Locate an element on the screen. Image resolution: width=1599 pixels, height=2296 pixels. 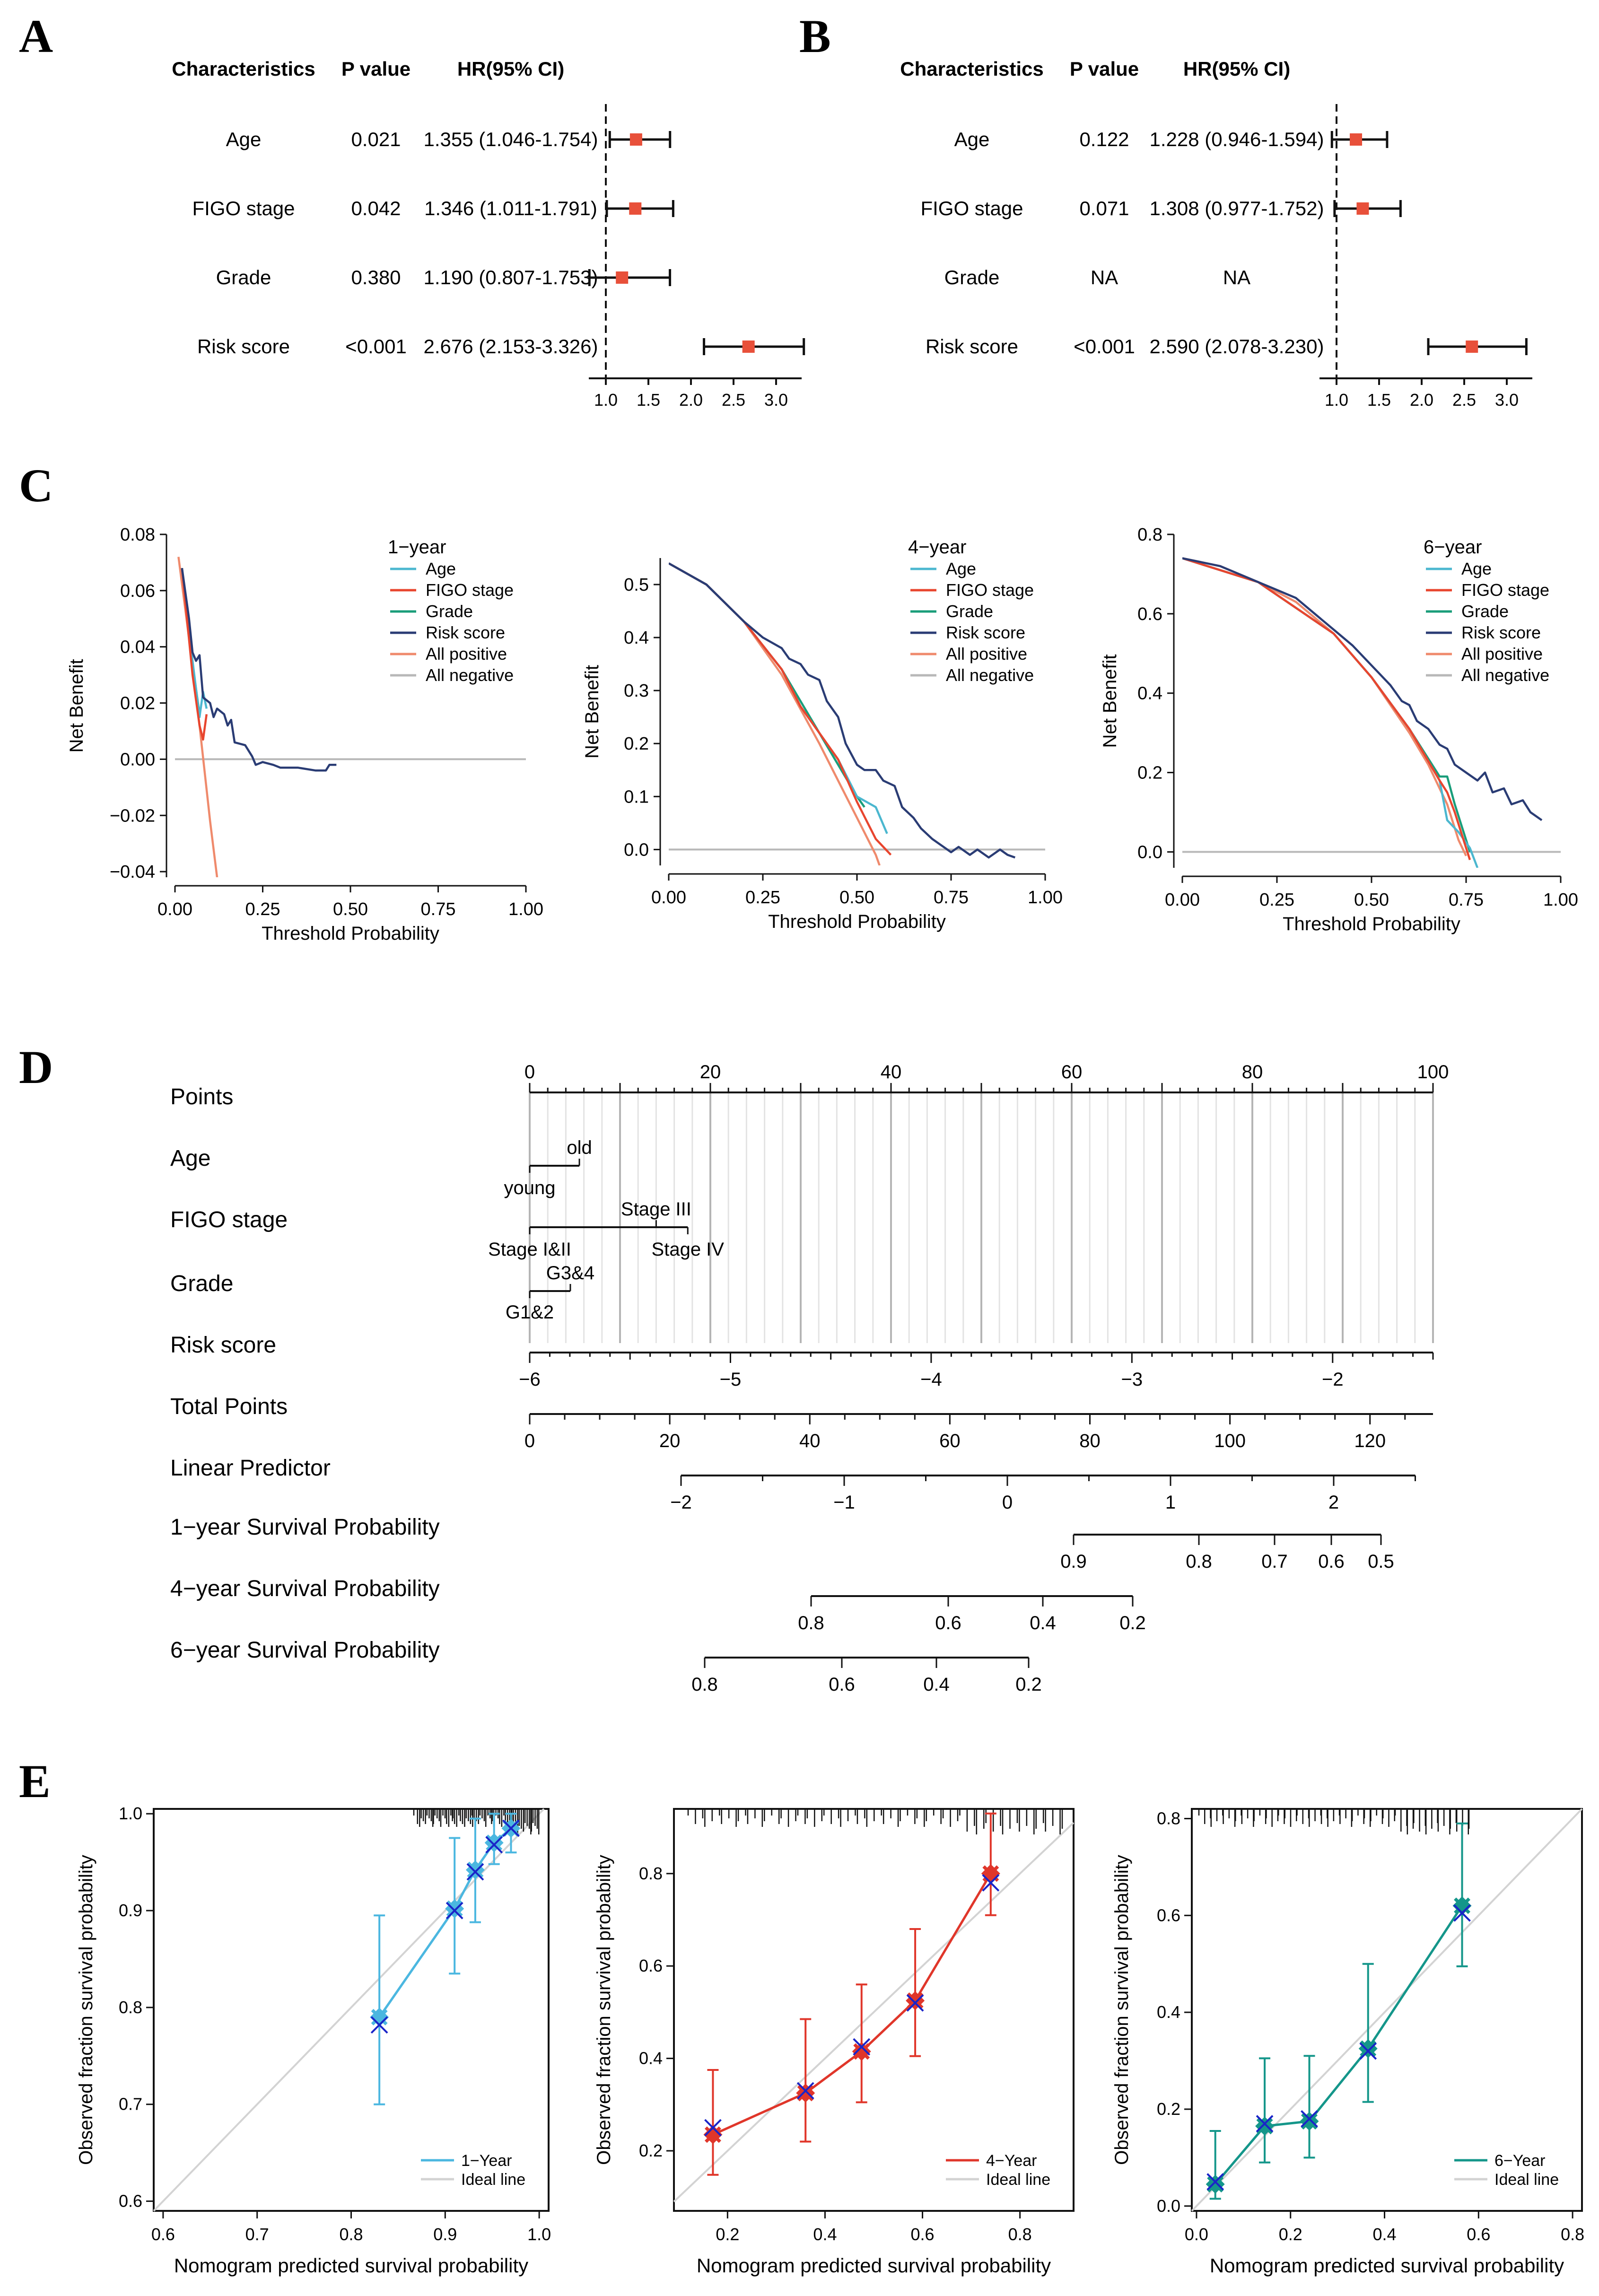
lp-tick-label: −1 is located at coordinates (844, 1502).